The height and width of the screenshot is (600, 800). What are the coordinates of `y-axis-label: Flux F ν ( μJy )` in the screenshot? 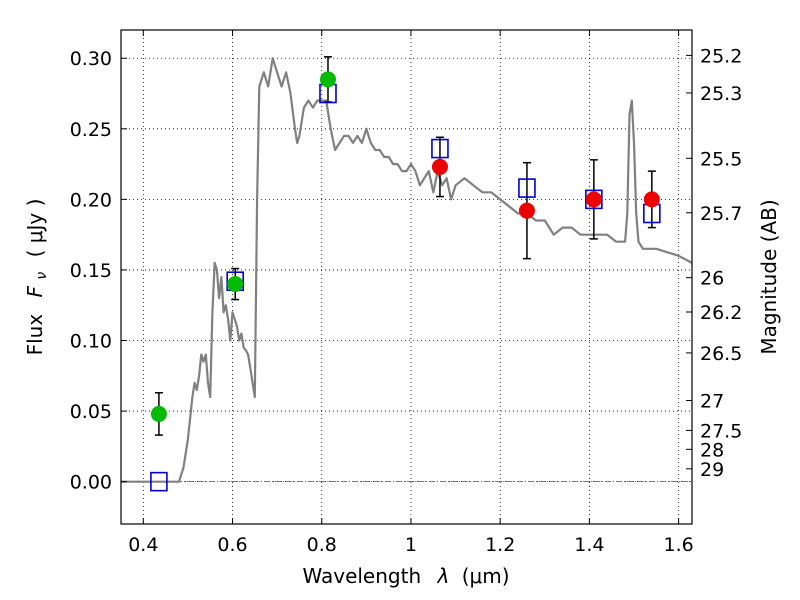 It's located at (37, 277).